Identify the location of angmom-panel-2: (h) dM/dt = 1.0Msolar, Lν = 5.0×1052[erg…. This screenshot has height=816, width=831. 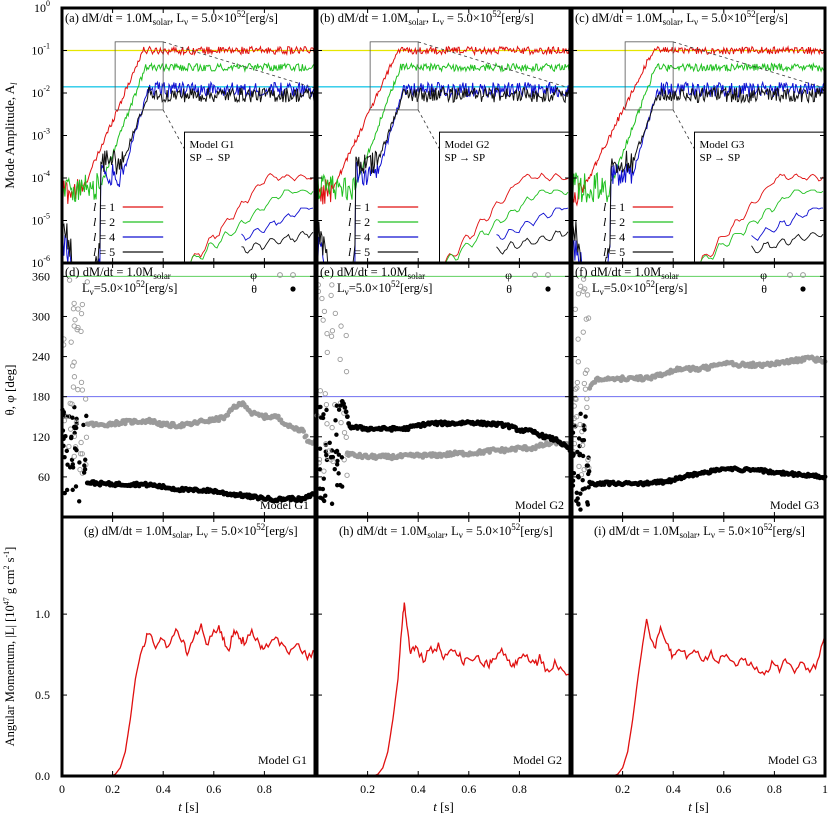
(443, 646).